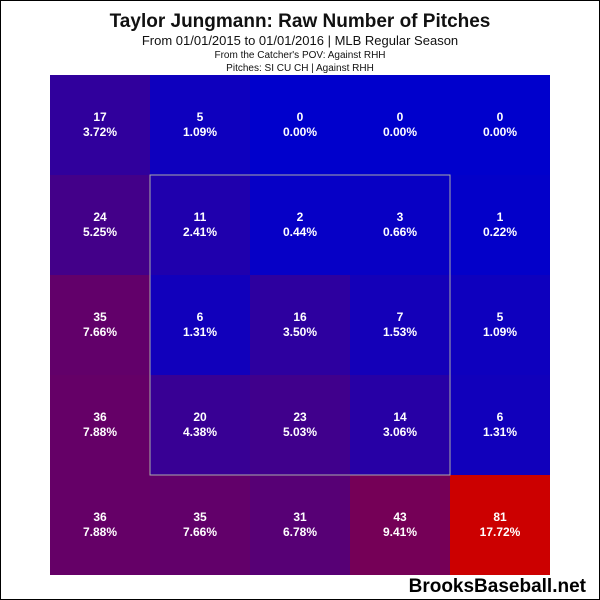 This screenshot has width=600, height=600. What do you see at coordinates (100, 117) in the screenshot?
I see `zone-cell-count: 17` at bounding box center [100, 117].